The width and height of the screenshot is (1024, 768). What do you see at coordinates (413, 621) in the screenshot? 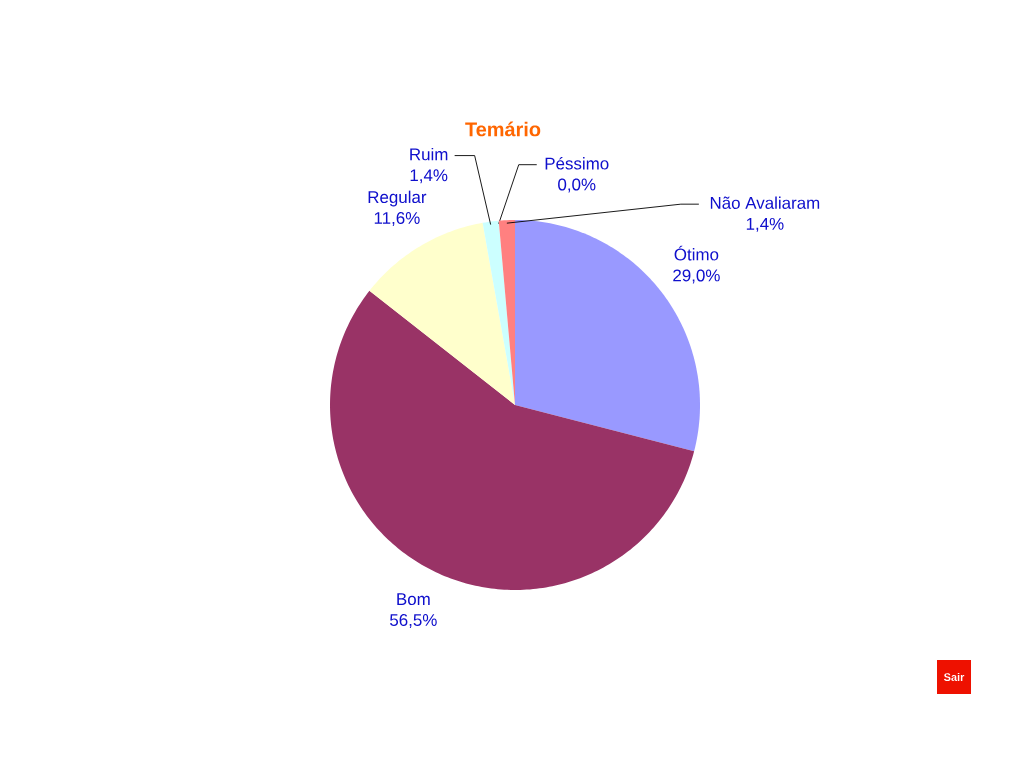
I see `data-label: 56,5%` at bounding box center [413, 621].